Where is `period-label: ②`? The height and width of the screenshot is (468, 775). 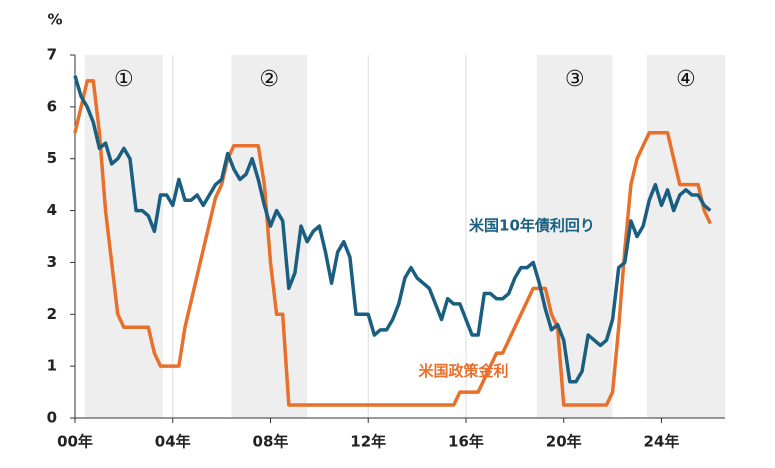
period-label: ② is located at coordinates (269, 79).